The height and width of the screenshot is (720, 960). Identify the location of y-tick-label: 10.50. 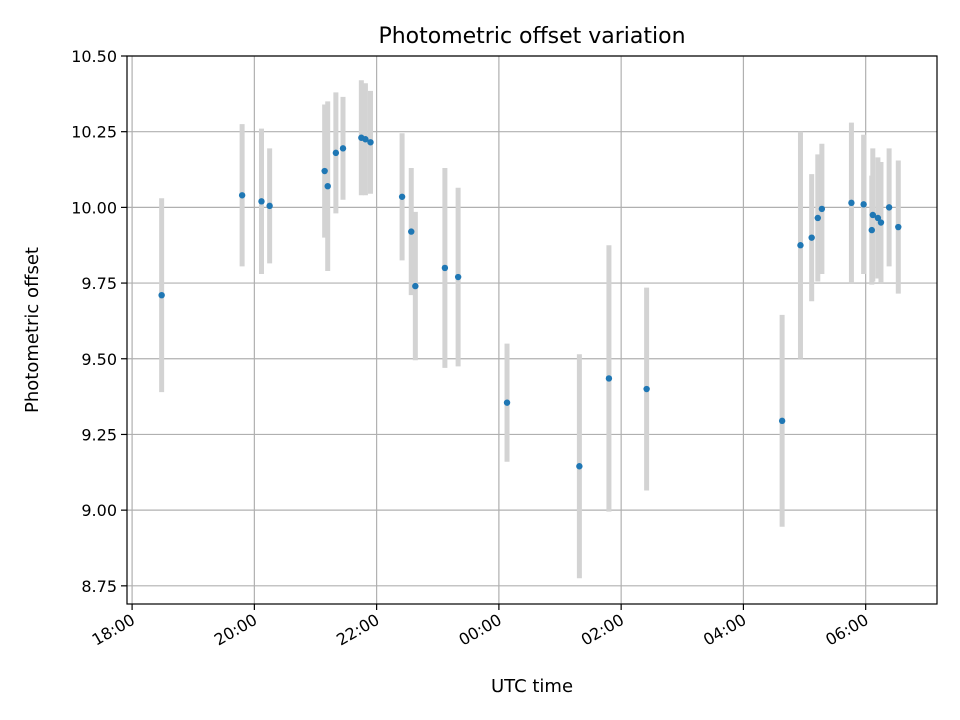
(94, 56).